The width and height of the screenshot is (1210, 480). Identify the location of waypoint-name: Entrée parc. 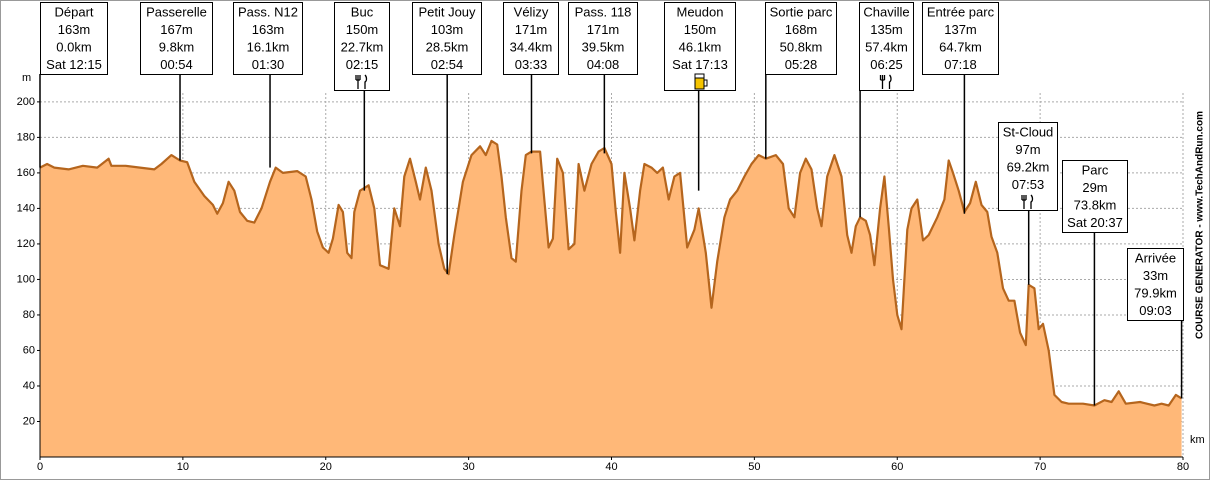
(961, 11).